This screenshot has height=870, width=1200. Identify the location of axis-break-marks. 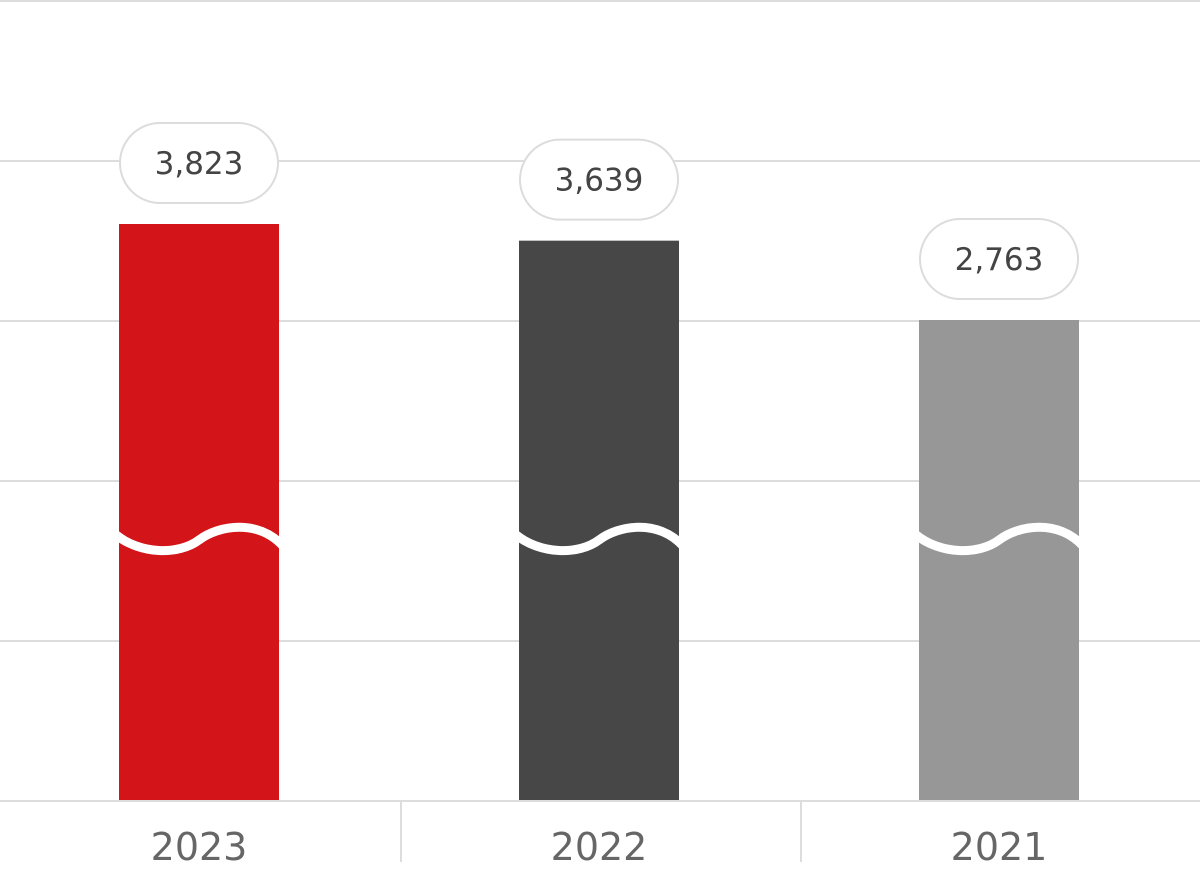
(599, 538).